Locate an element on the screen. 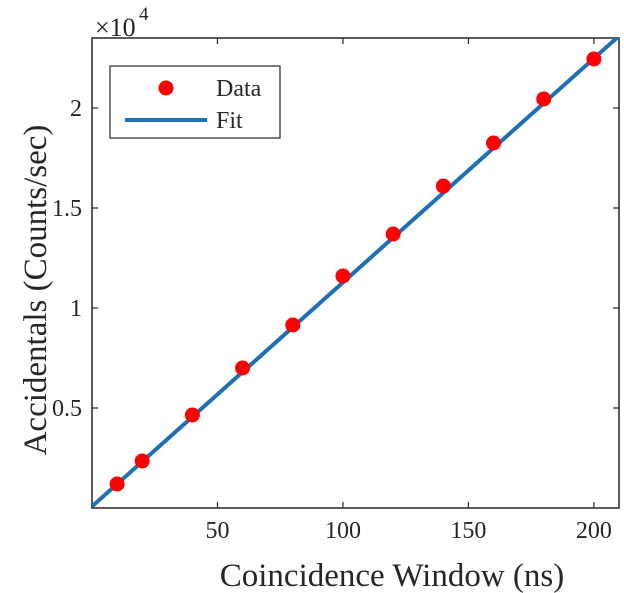 The width and height of the screenshot is (624, 593). y-axis-label: Accidentals (Counts/sec) is located at coordinates (36, 290).